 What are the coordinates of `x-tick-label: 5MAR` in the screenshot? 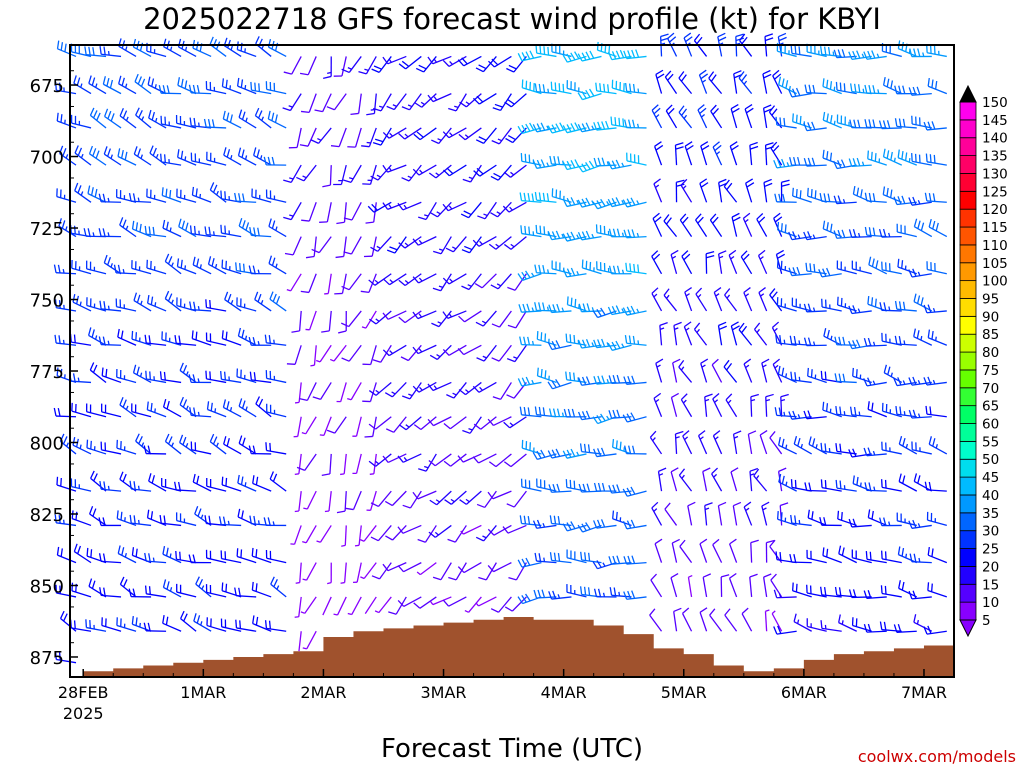 It's located at (684, 692).